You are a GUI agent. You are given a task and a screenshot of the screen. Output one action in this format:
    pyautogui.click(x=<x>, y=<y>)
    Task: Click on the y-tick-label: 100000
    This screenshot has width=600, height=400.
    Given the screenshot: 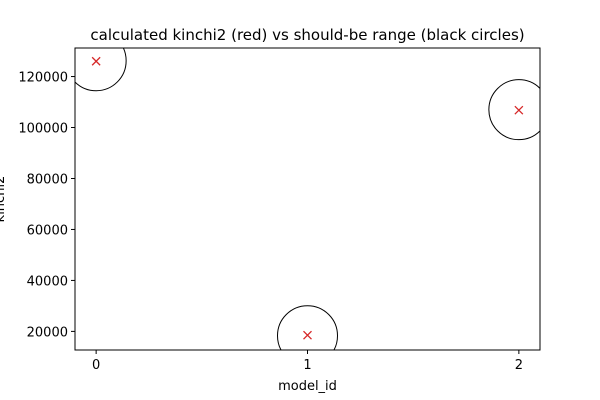 What is the action you would take?
    pyautogui.click(x=43, y=129)
    